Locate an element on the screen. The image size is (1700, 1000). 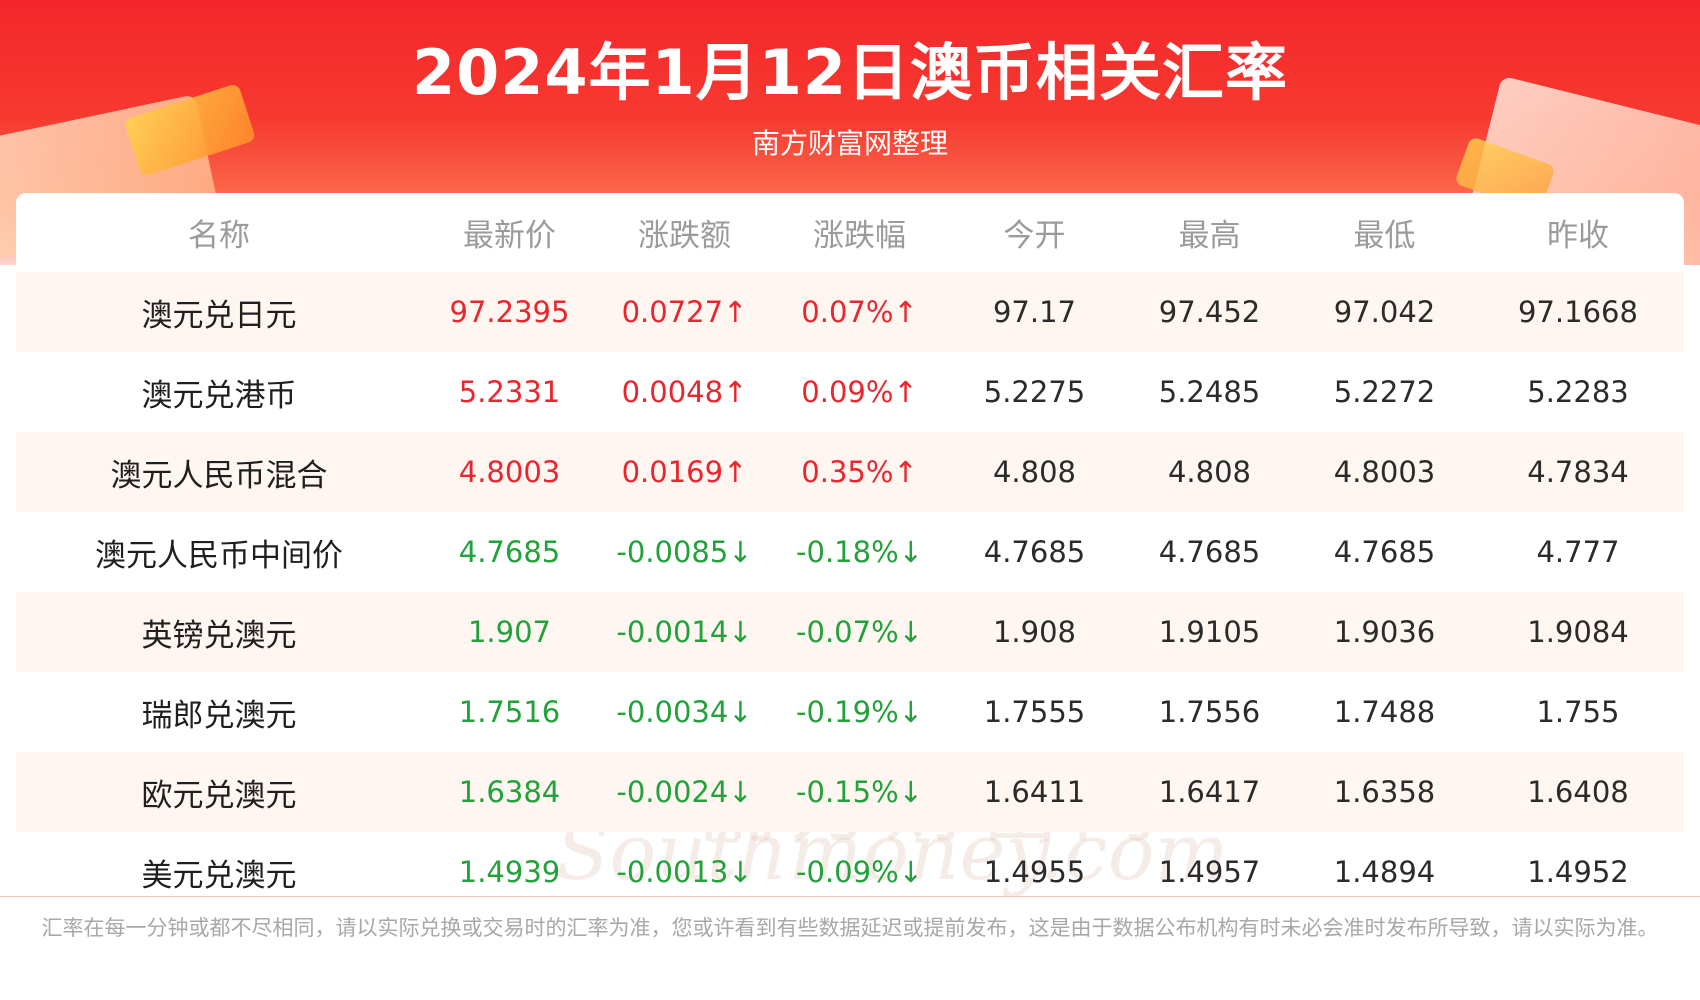
row-name: 欧元兑澳元 is located at coordinates (219, 792).